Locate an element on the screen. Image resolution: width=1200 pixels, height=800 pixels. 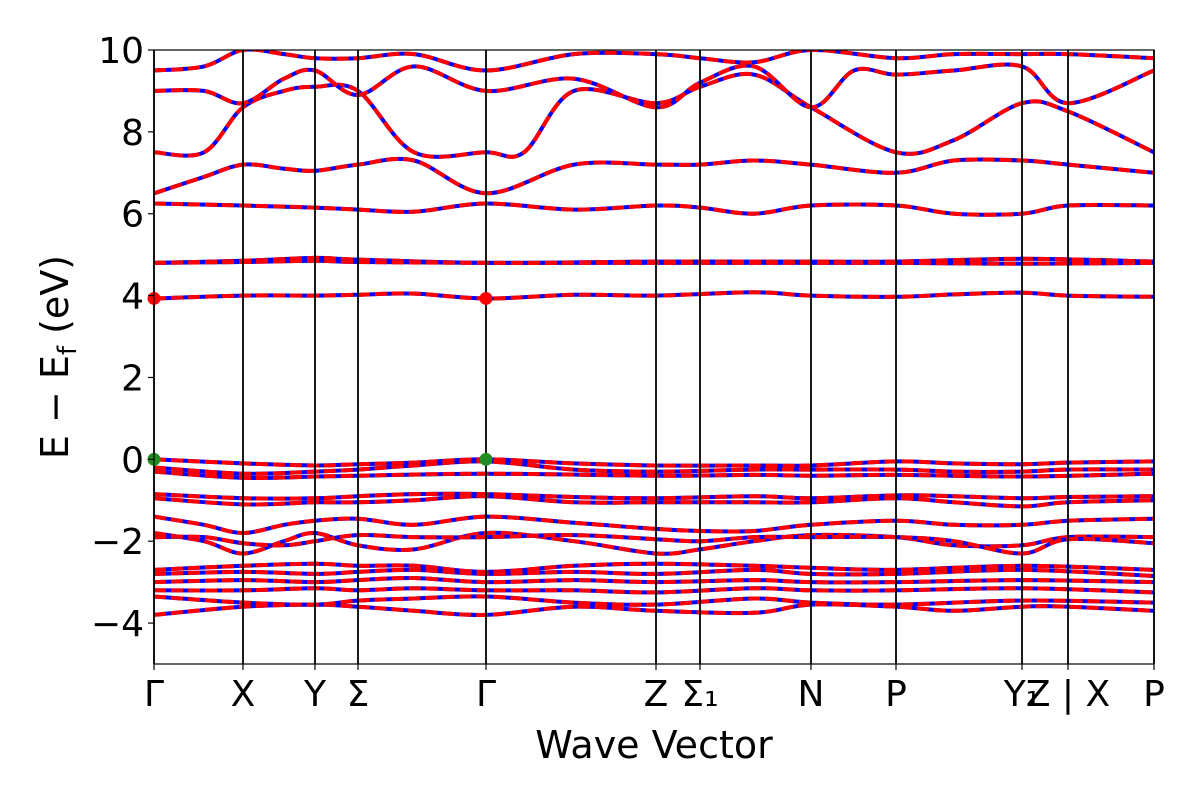
y-axis-label-main: E − E is located at coordinates (55, 407).